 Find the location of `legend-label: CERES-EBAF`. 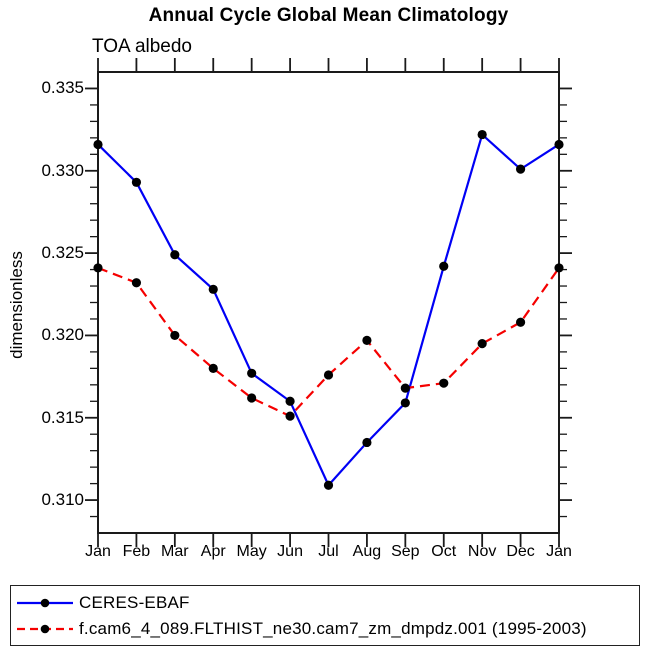

legend-label: CERES-EBAF is located at coordinates (134, 602).